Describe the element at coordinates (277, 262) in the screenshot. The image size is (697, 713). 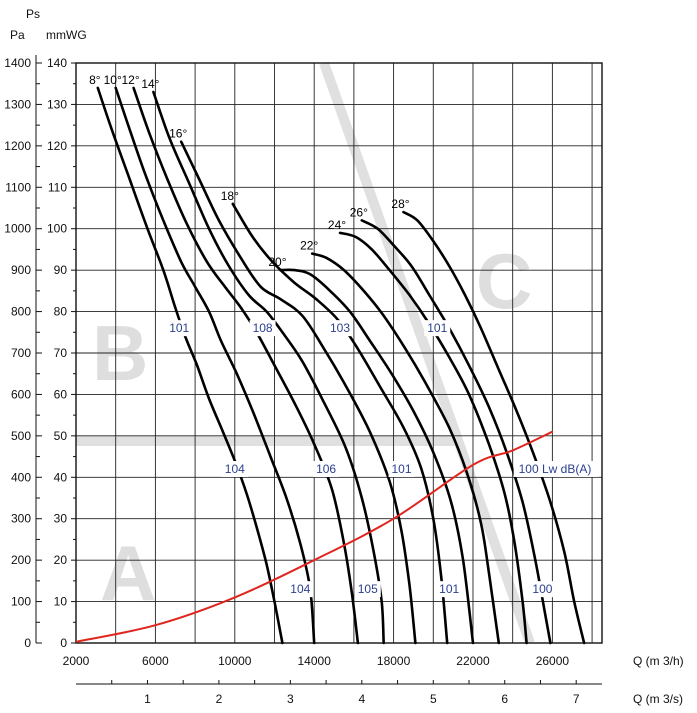
I see `curve-label: 20°` at that location.